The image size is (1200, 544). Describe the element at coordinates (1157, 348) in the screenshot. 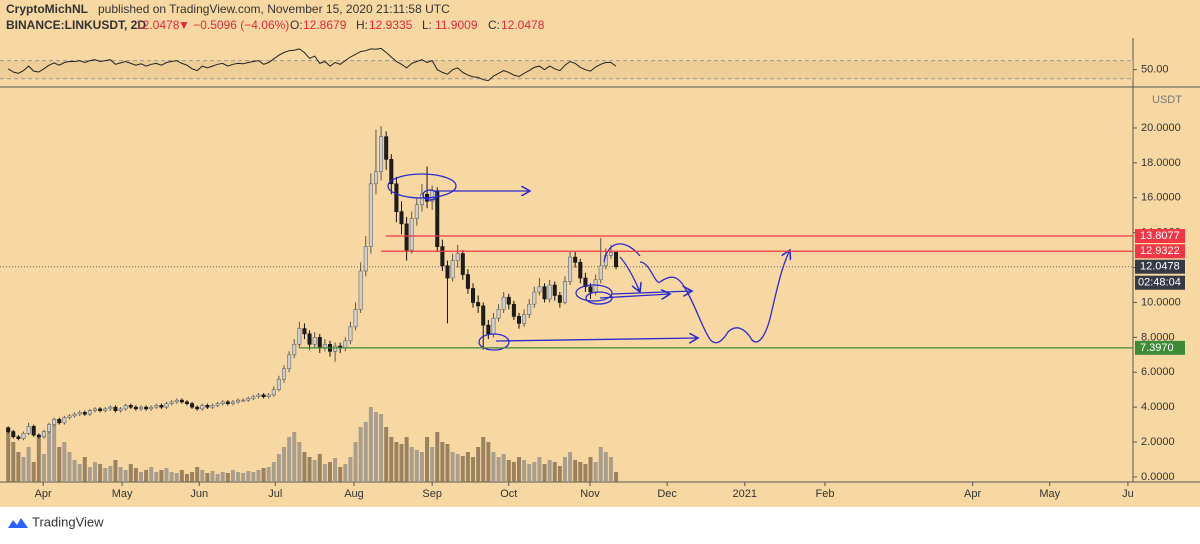

I see `level-label: 7.3970` at that location.